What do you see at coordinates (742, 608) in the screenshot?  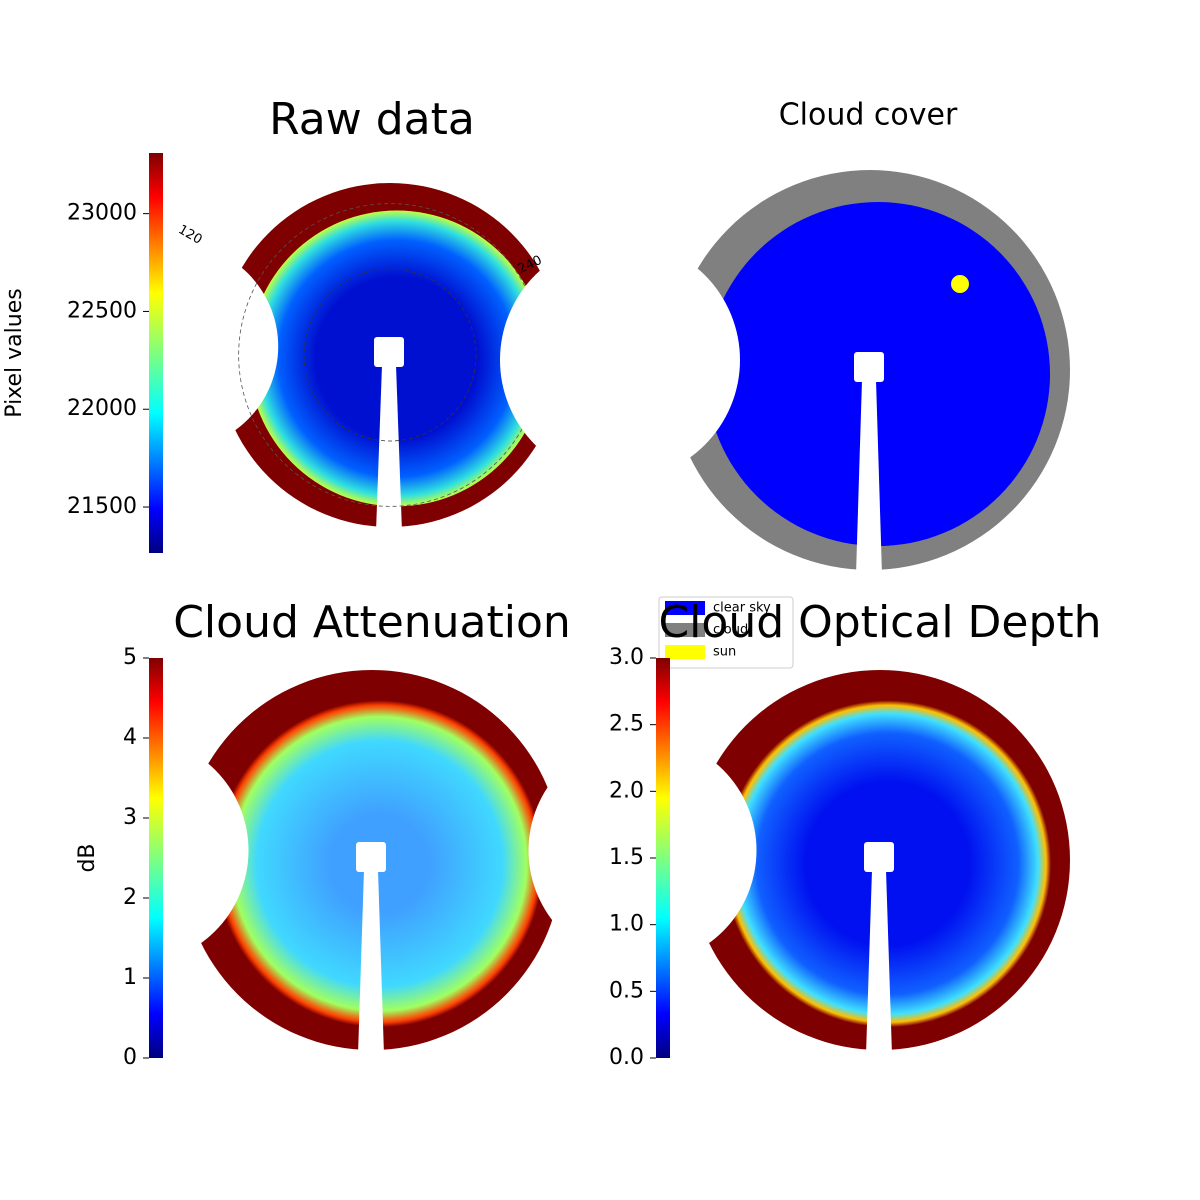 I see `legend-label: clear sky` at bounding box center [742, 608].